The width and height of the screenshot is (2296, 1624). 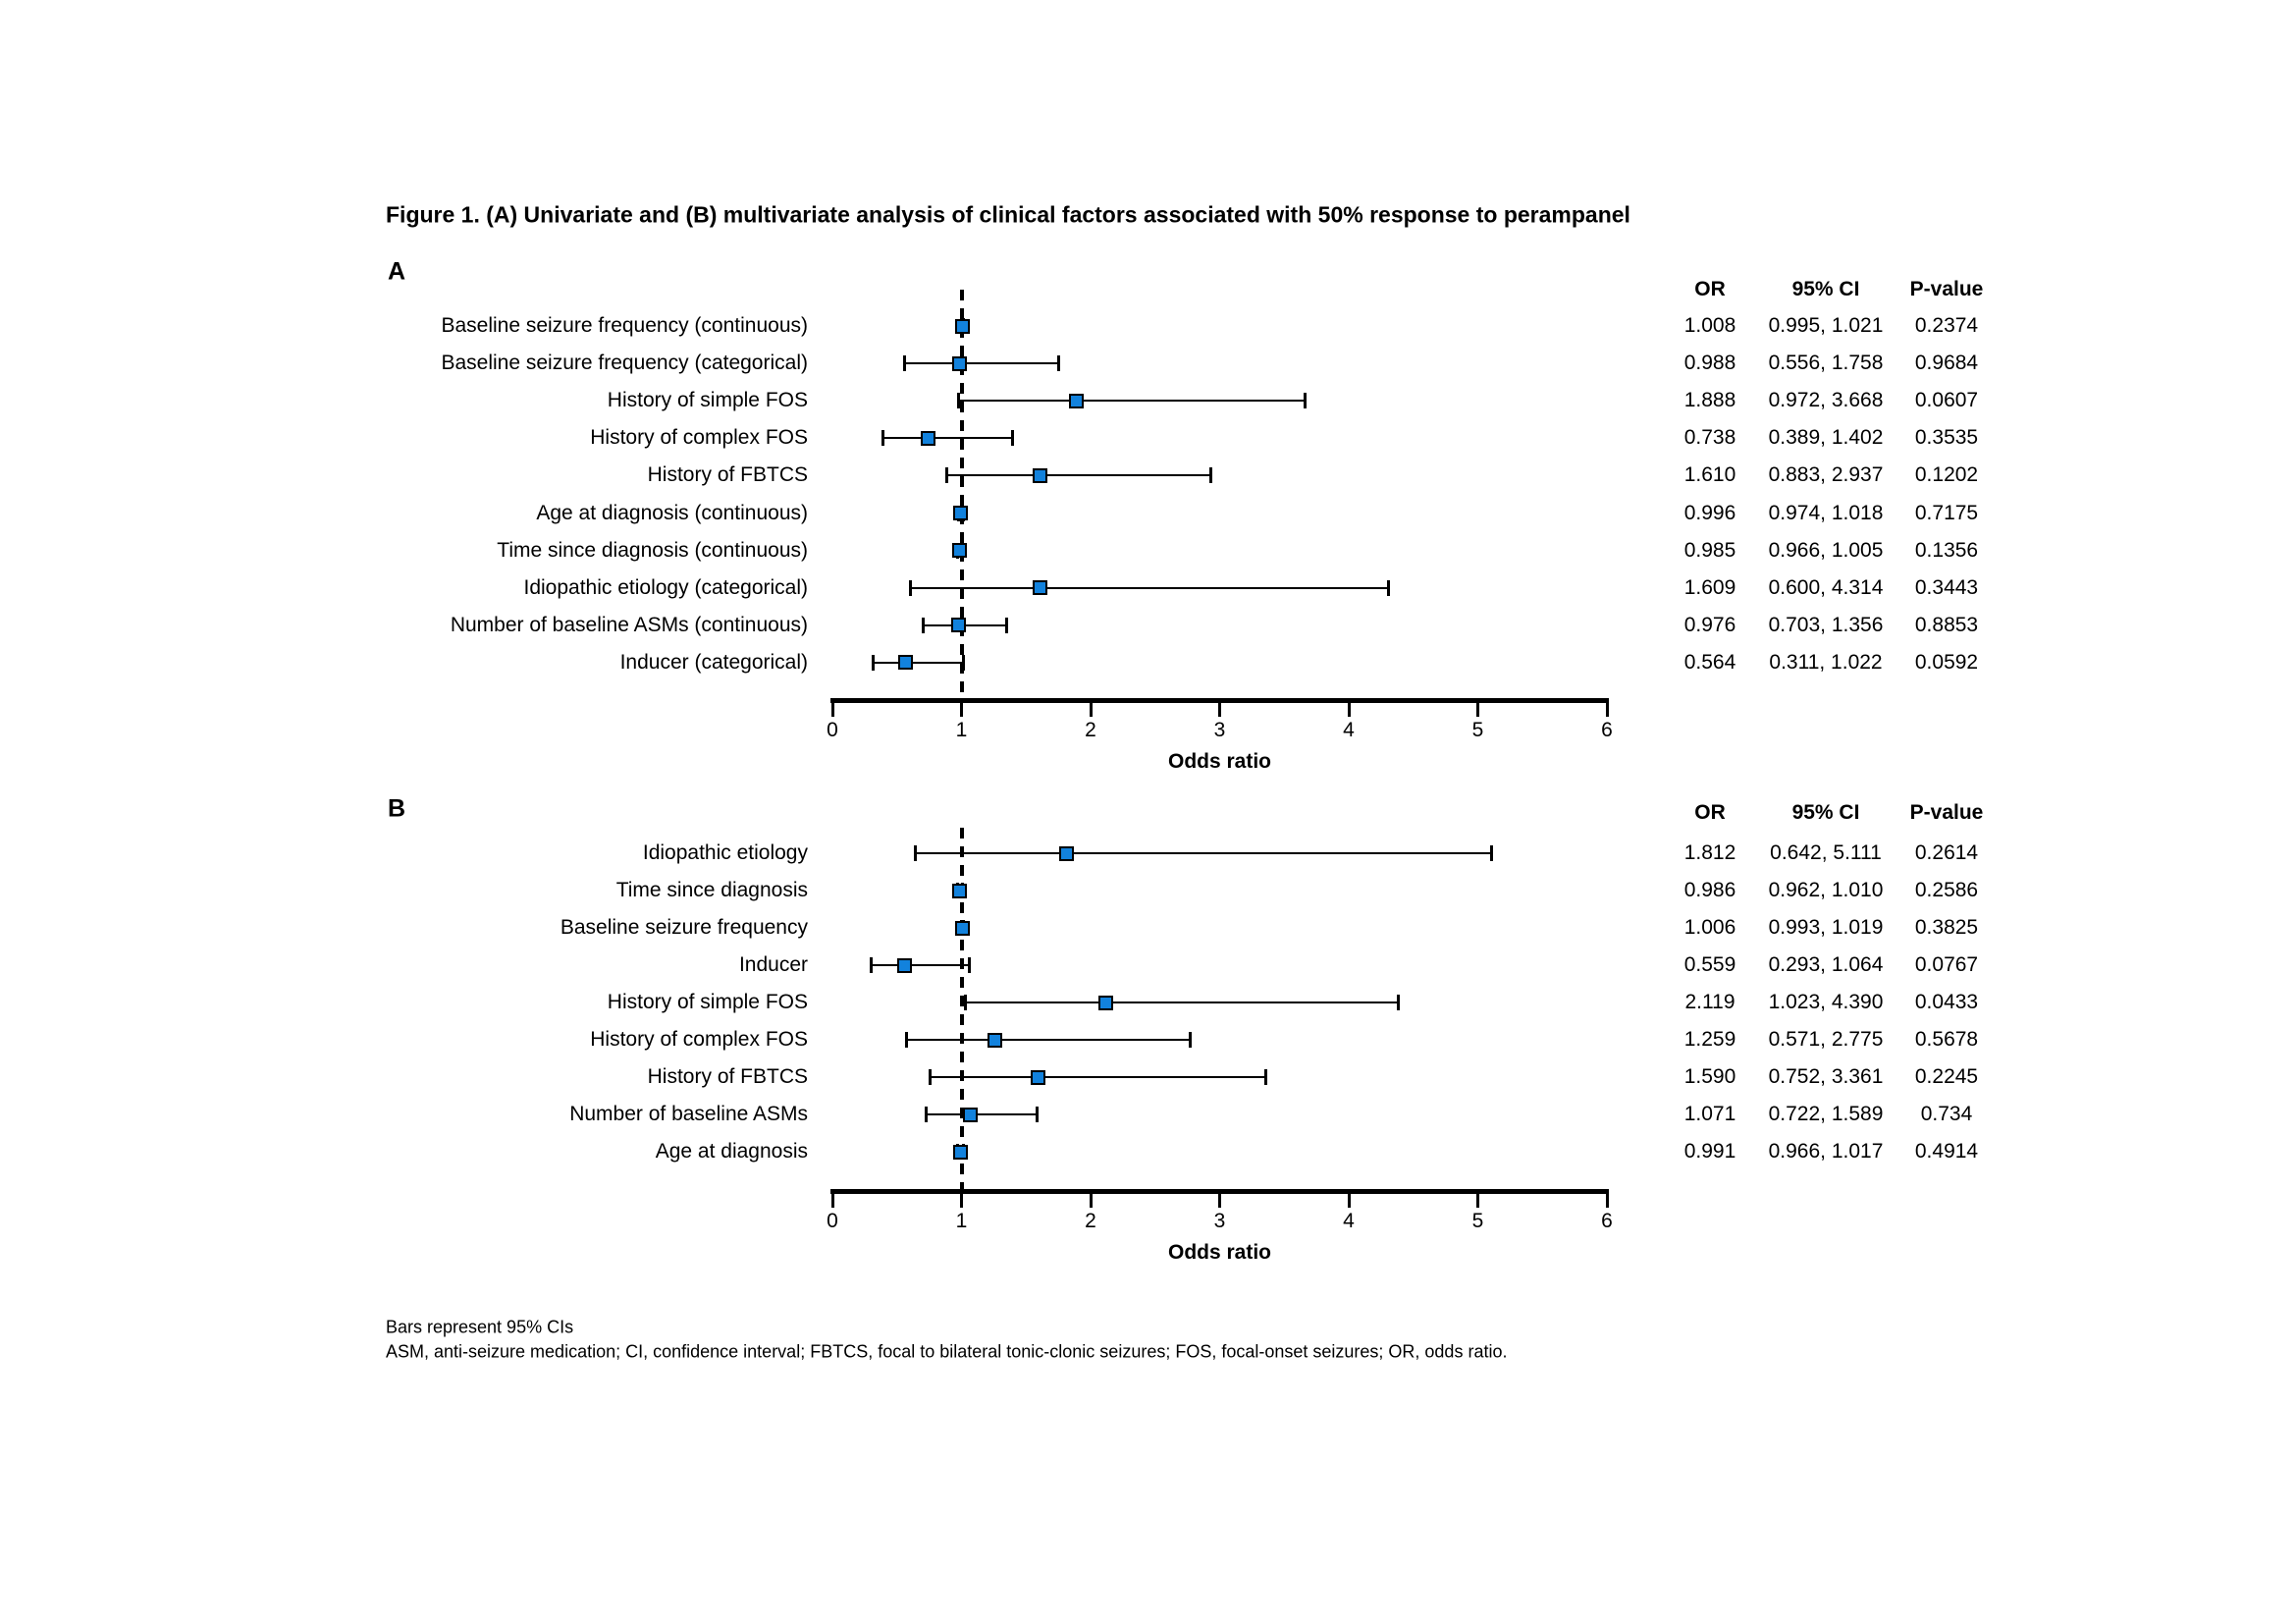 I want to click on axis-tick-label: 2, so click(x=1090, y=1221).